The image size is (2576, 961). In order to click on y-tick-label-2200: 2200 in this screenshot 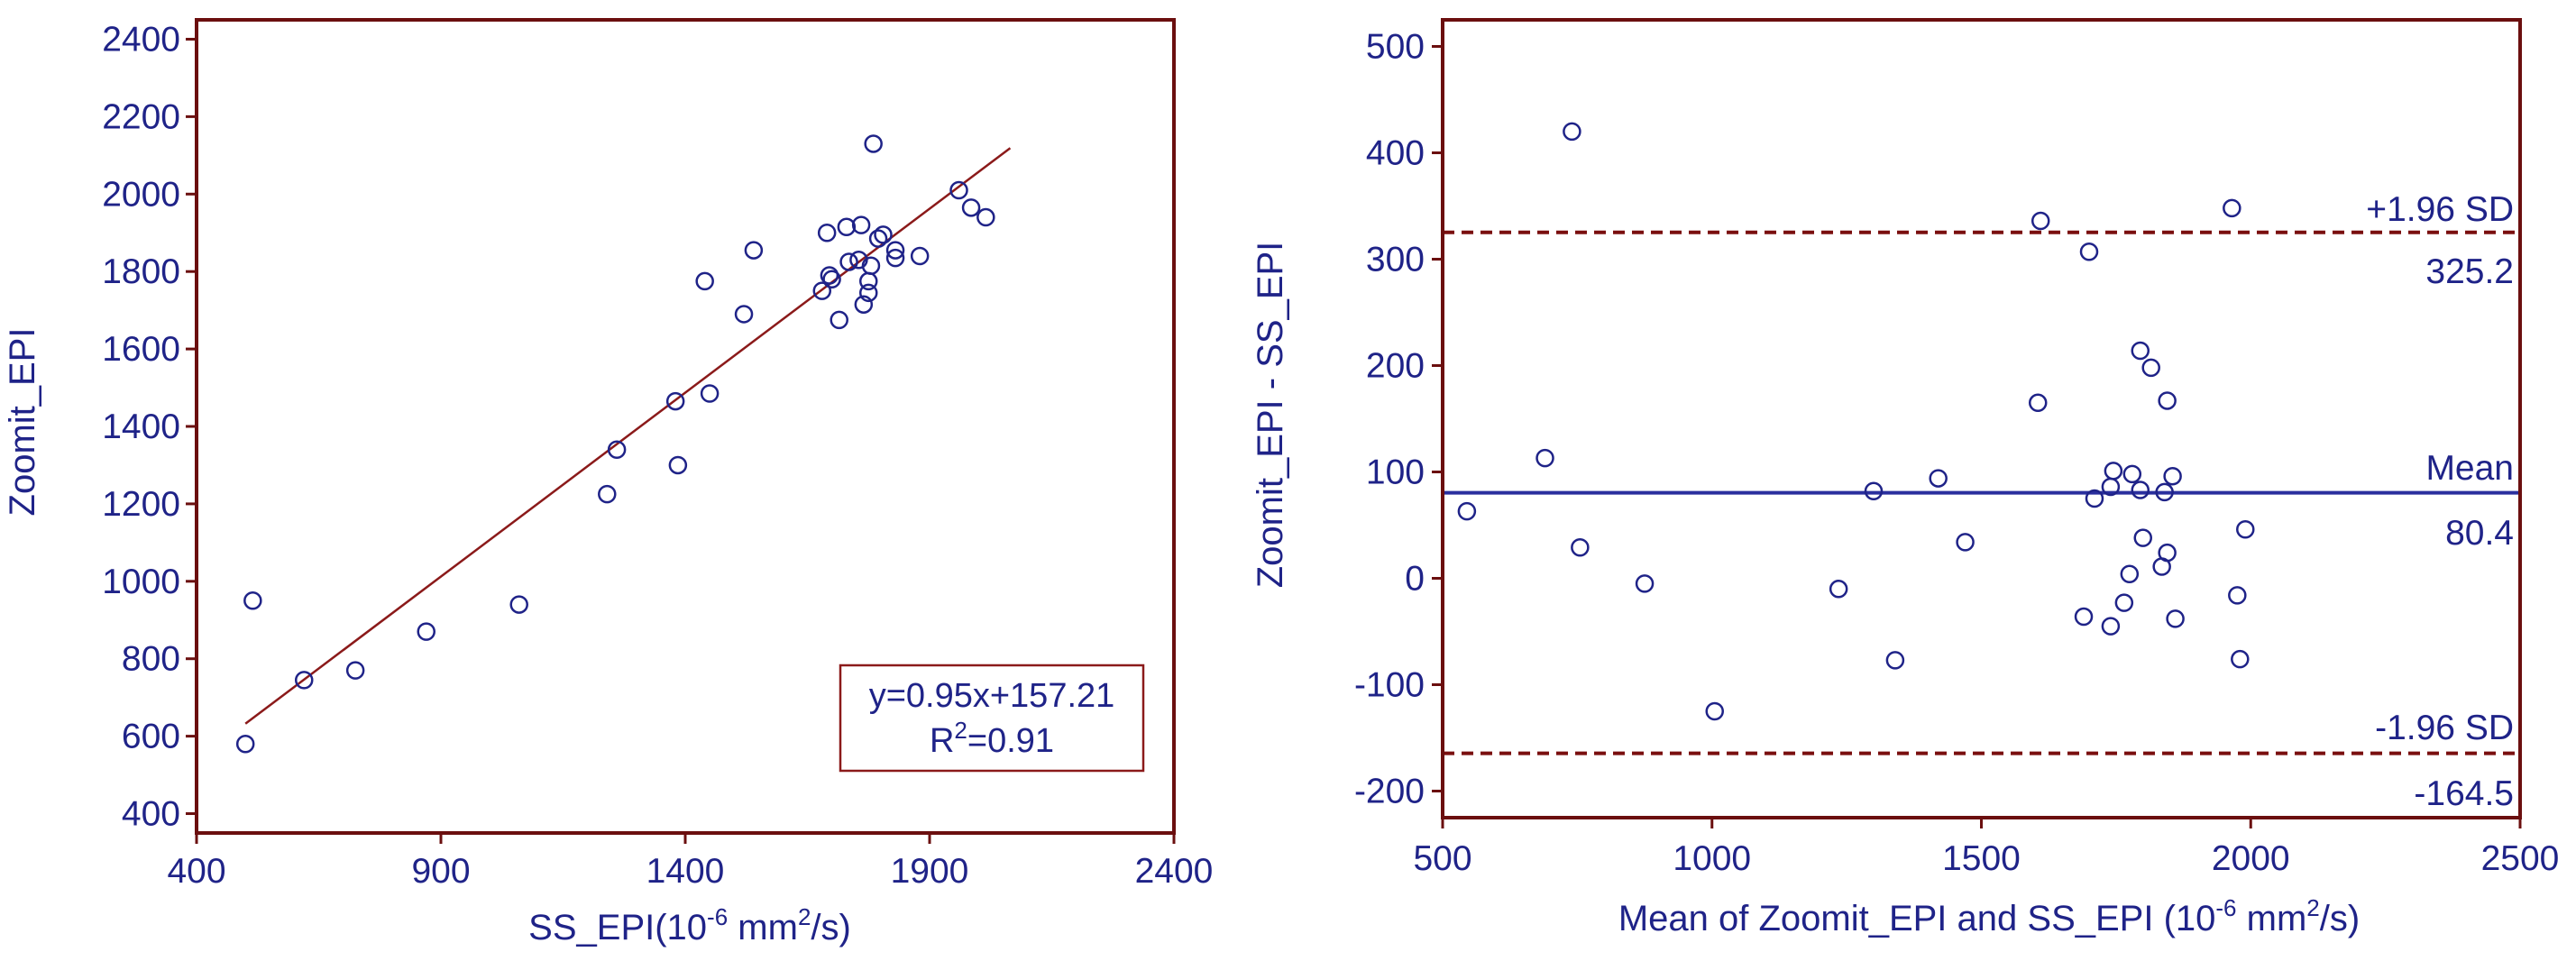, I will do `click(141, 116)`.